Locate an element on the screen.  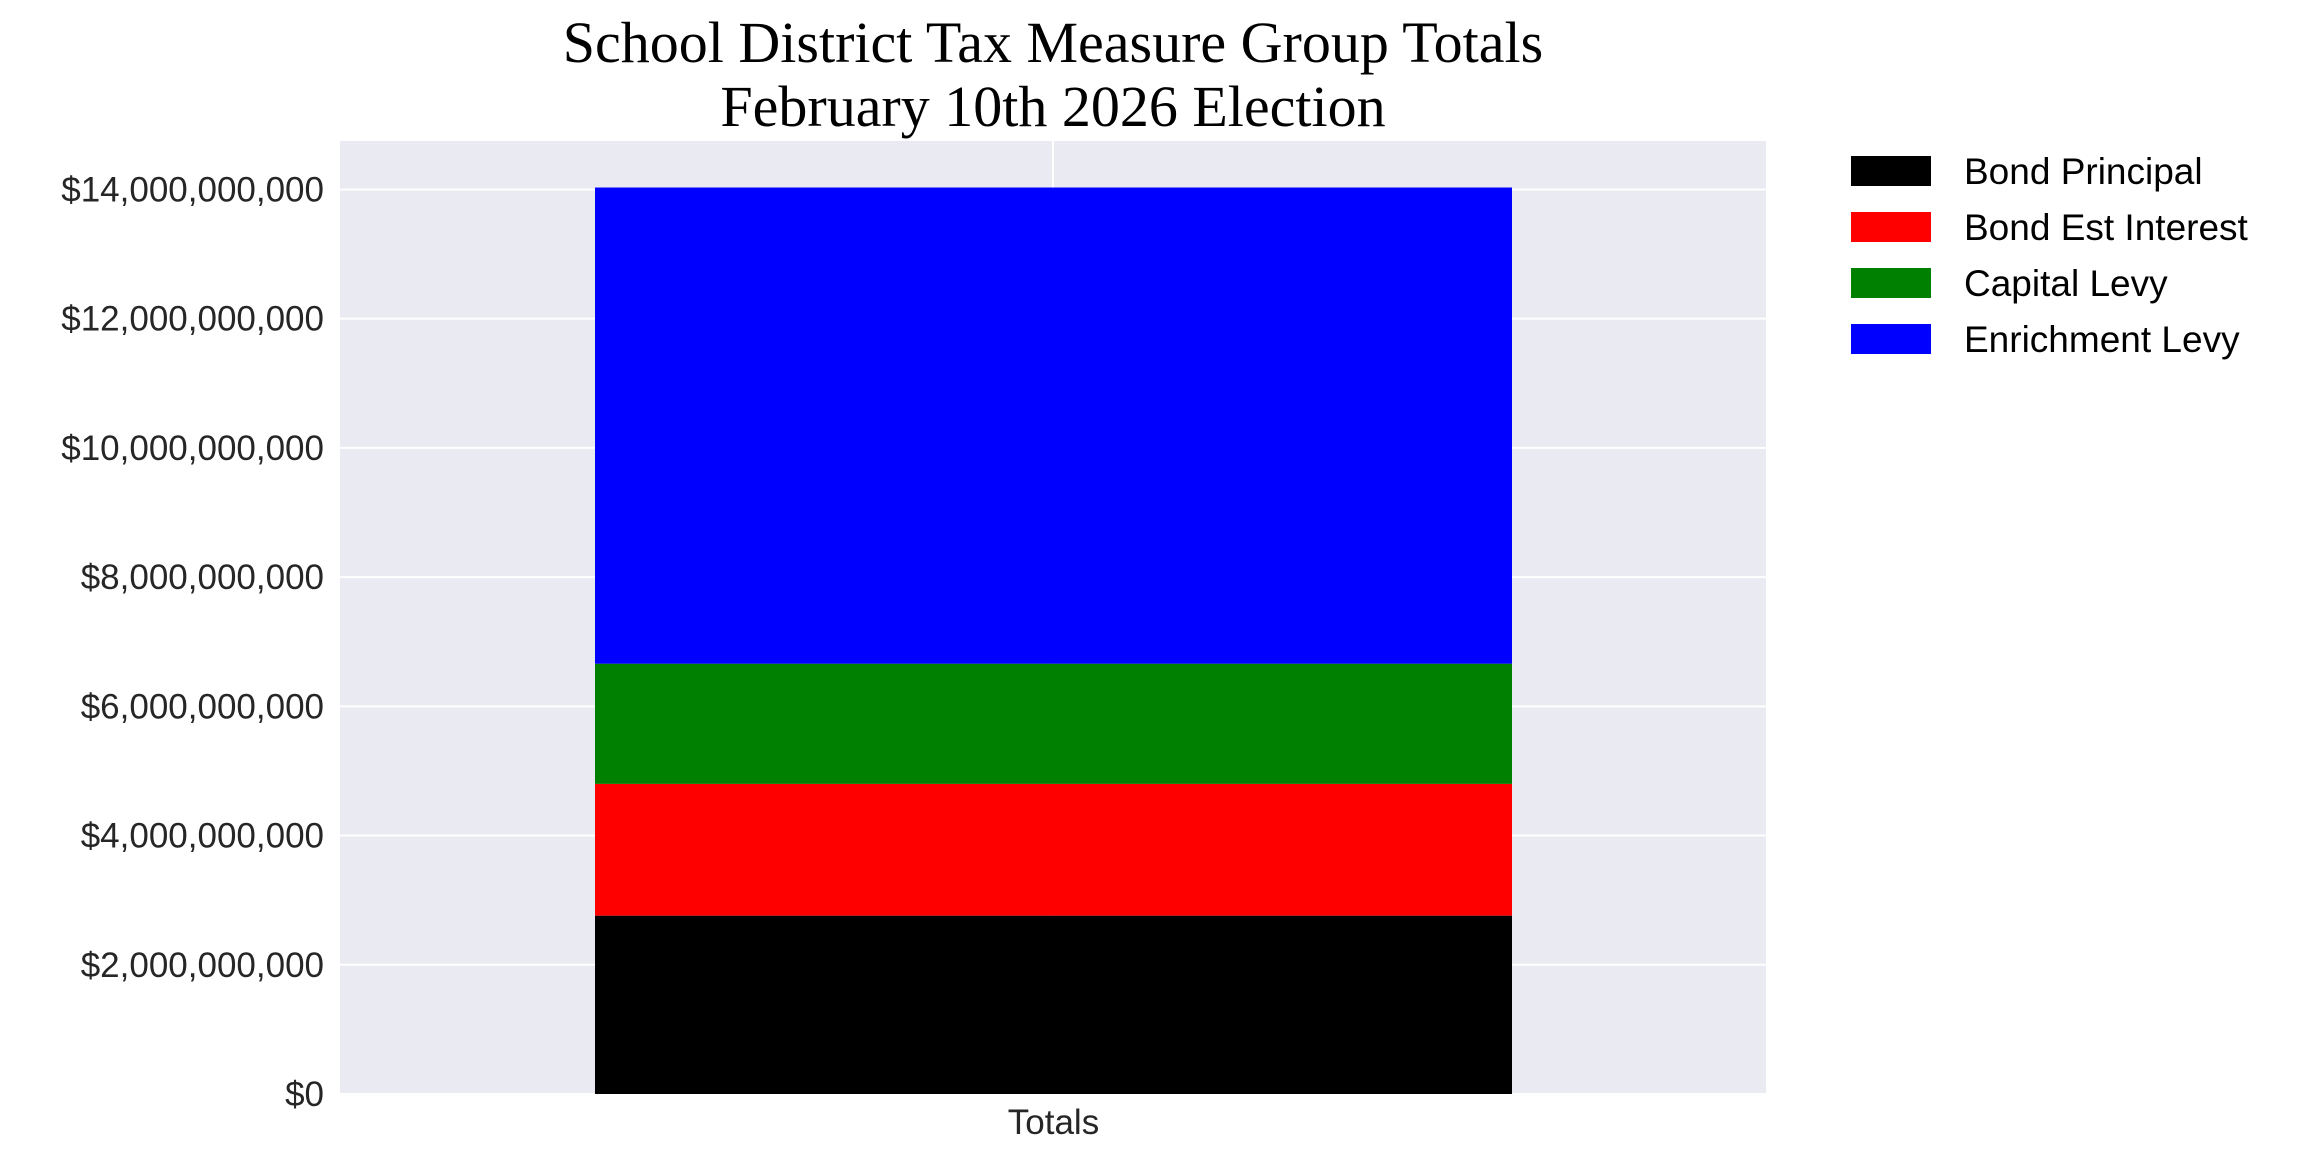
y-tick-label: $6,000,000,000 is located at coordinates (202, 706).